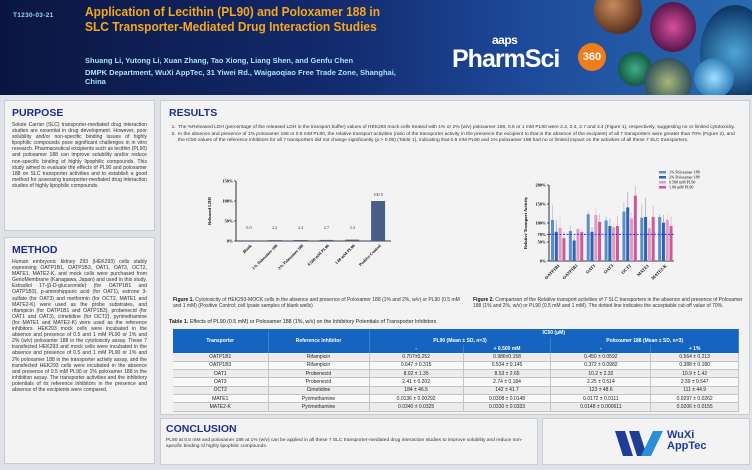 The image size is (752, 470). What do you see at coordinates (682, 182) in the screenshot?
I see `legend-label: 0.500 mM PL90` at bounding box center [682, 182].